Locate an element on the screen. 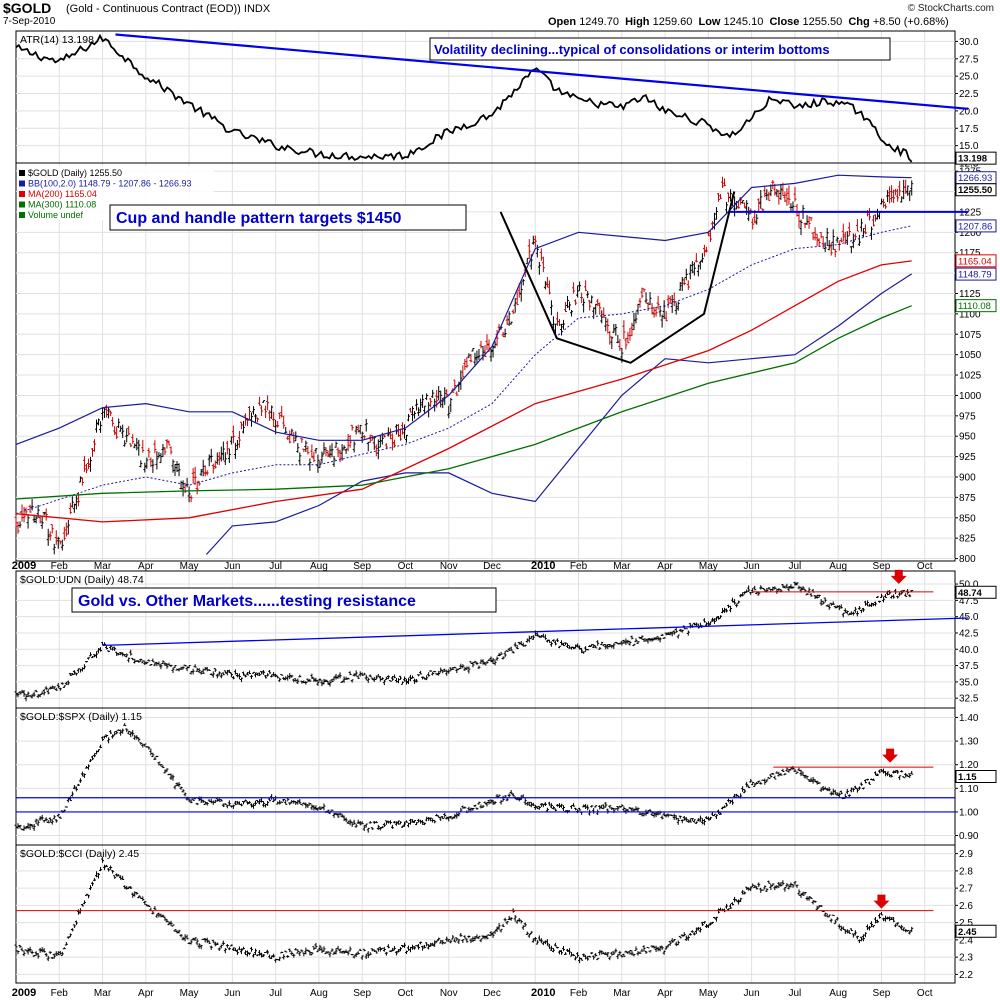  last-value-label: 1.15 is located at coordinates (967, 777).